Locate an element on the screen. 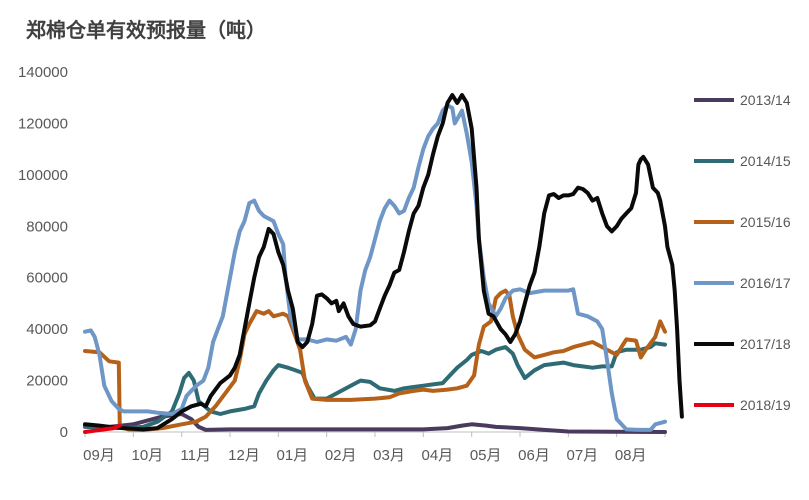  legend-label: 2016/17 is located at coordinates (765, 283).